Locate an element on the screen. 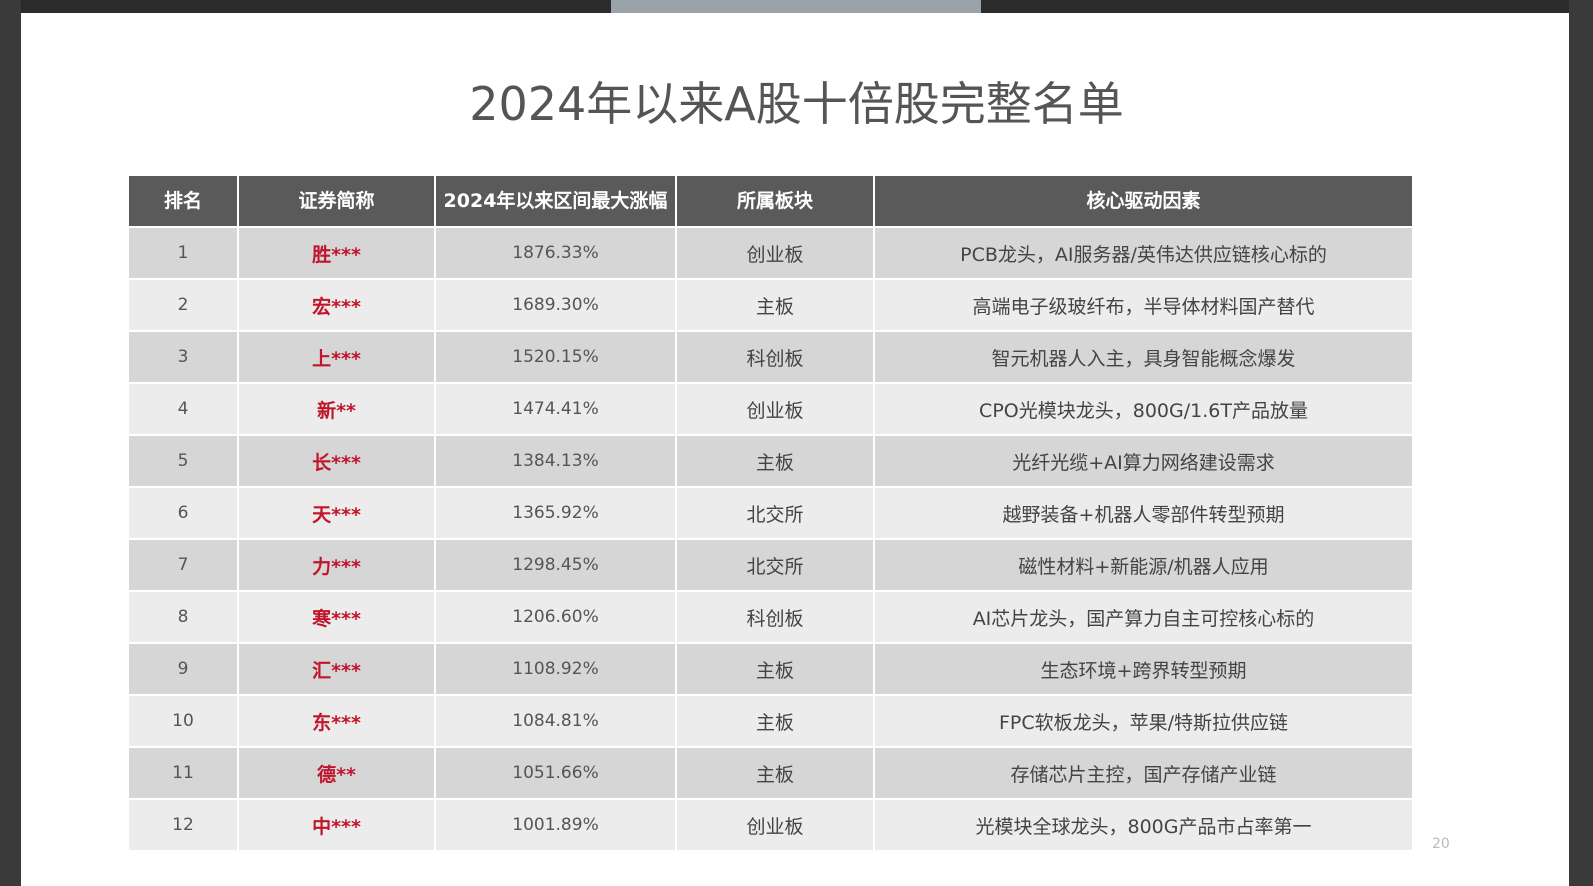 The height and width of the screenshot is (886, 1593). table-cell: 3 is located at coordinates (184, 356).